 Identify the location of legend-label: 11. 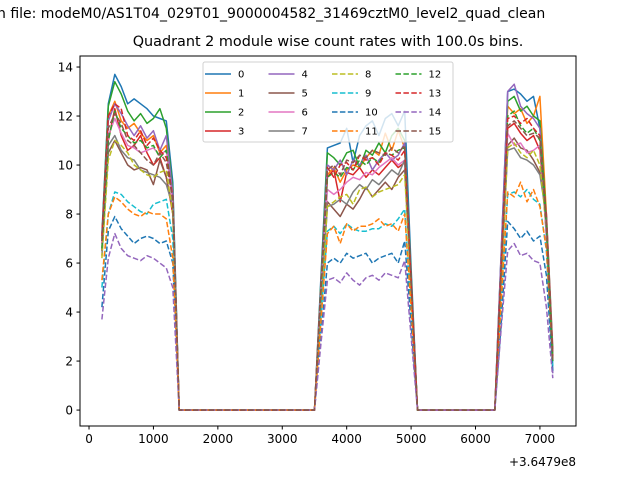
(371, 132).